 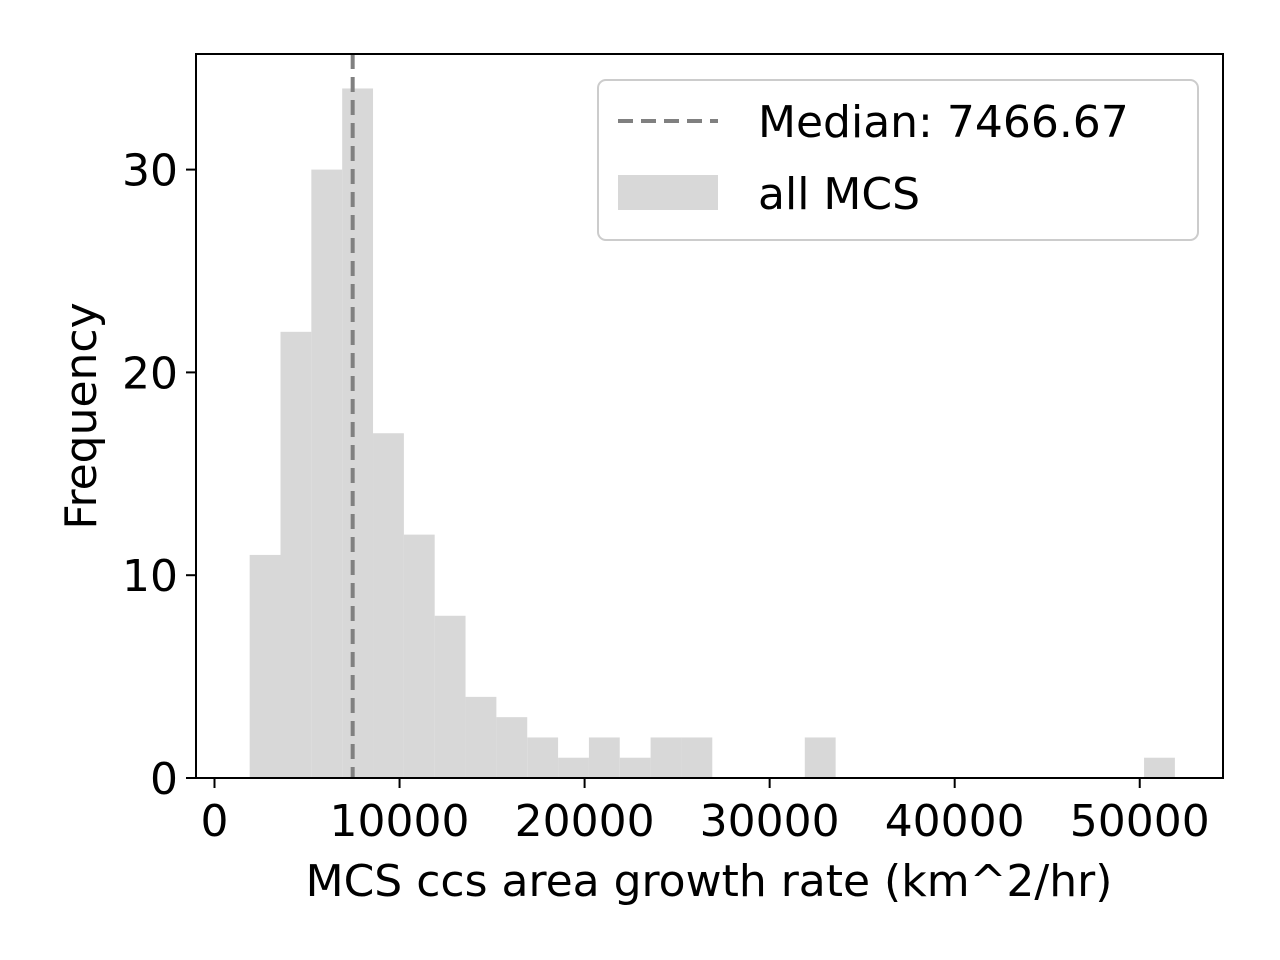 What do you see at coordinates (709, 881) in the screenshot?
I see `x-axis-label: MCS ccs area growth rate (km^2/hr)` at bounding box center [709, 881].